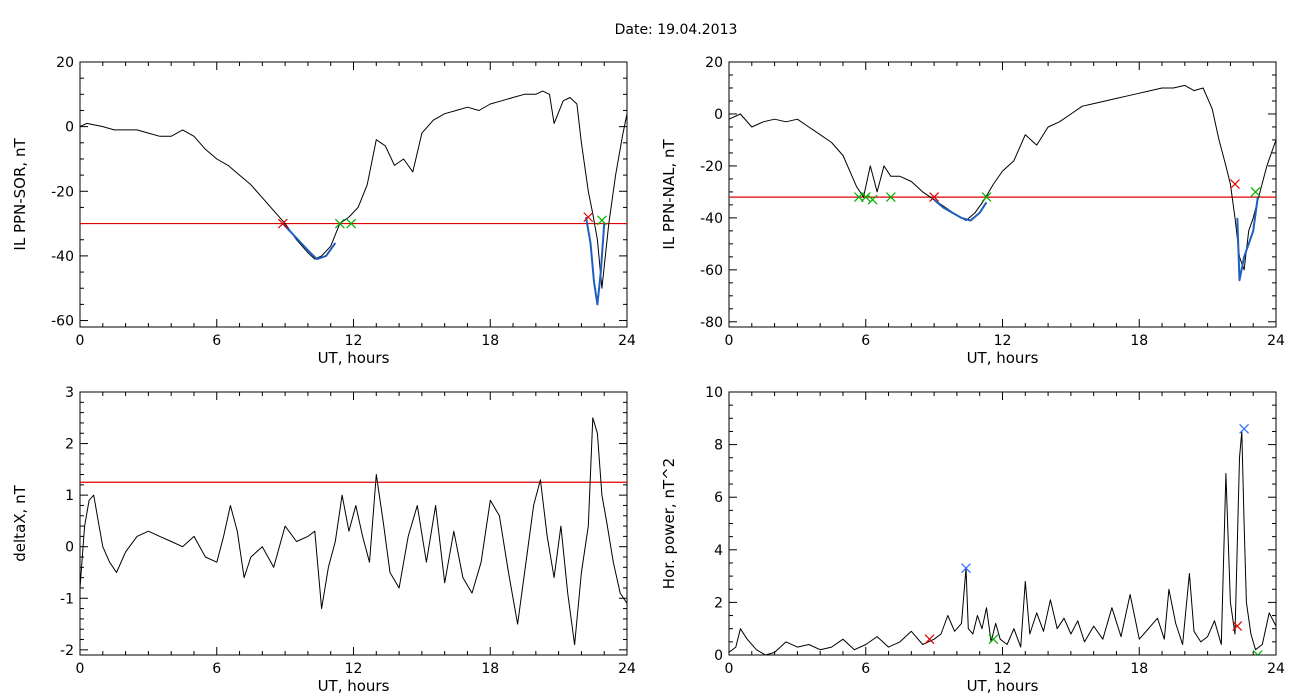 This screenshot has width=1300, height=700. What do you see at coordinates (676, 30) in the screenshot?
I see `figure-title: Date: 19.04.2013` at bounding box center [676, 30].